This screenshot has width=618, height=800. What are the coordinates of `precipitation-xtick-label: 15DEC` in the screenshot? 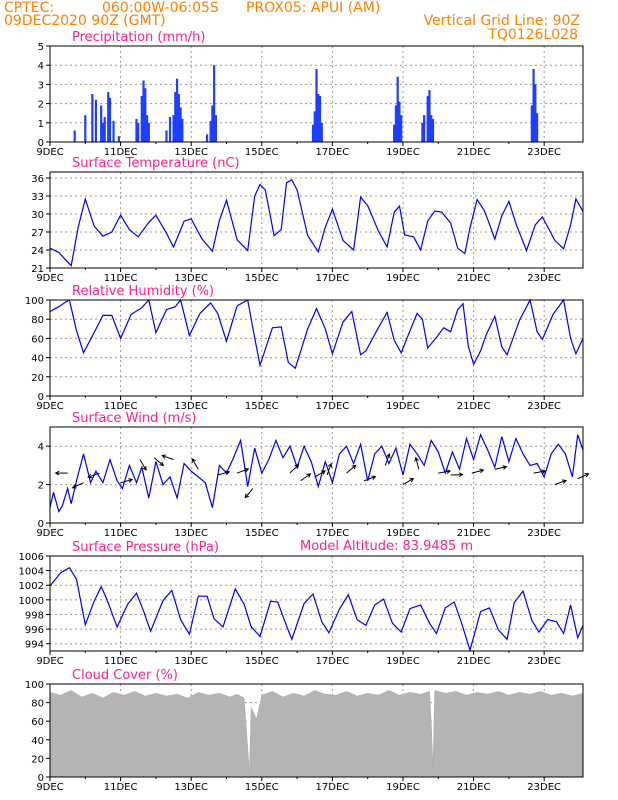 It's located at (262, 152).